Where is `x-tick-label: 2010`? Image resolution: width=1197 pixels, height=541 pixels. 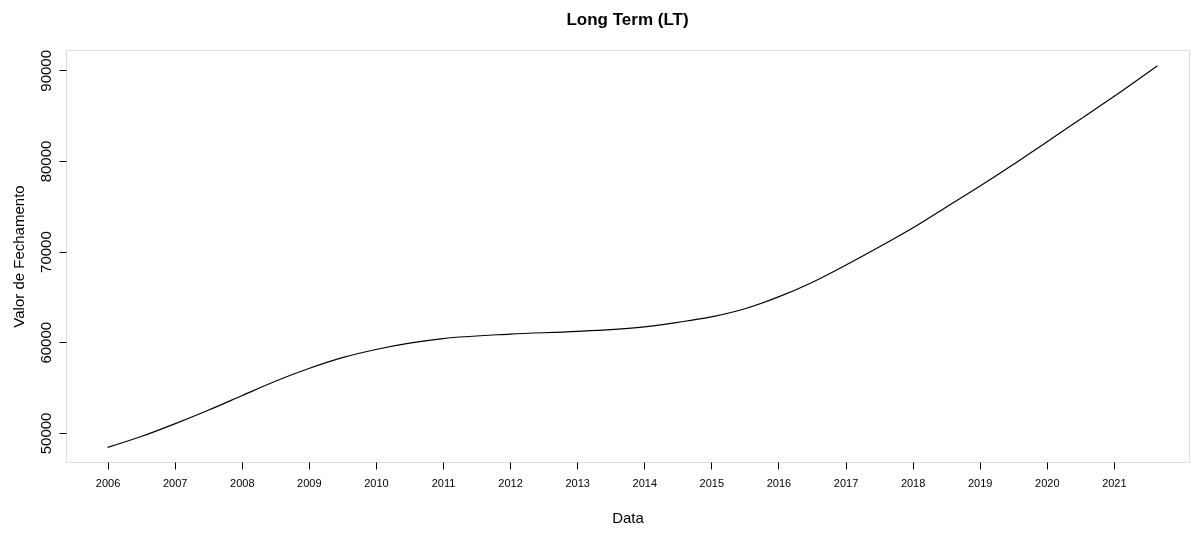 x-tick-label: 2010 is located at coordinates (376, 482).